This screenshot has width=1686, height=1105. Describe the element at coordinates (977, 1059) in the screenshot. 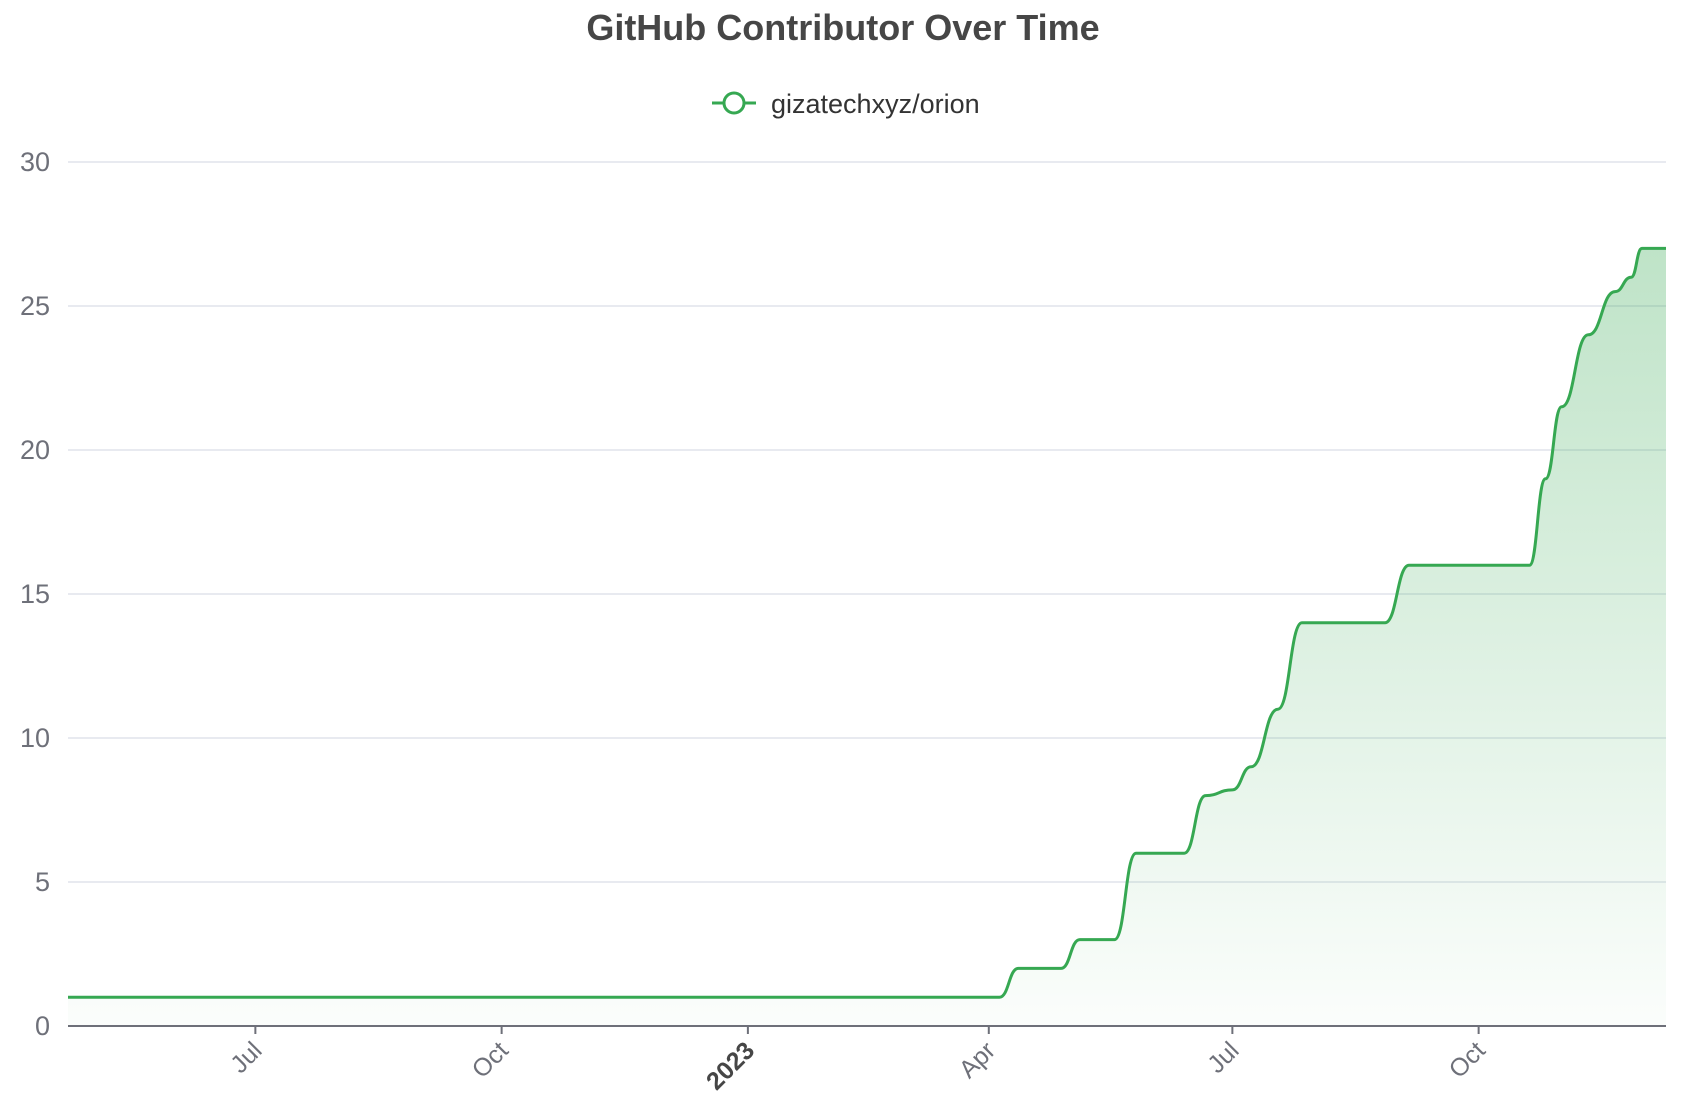

I see `x-tick-label: Apr` at that location.